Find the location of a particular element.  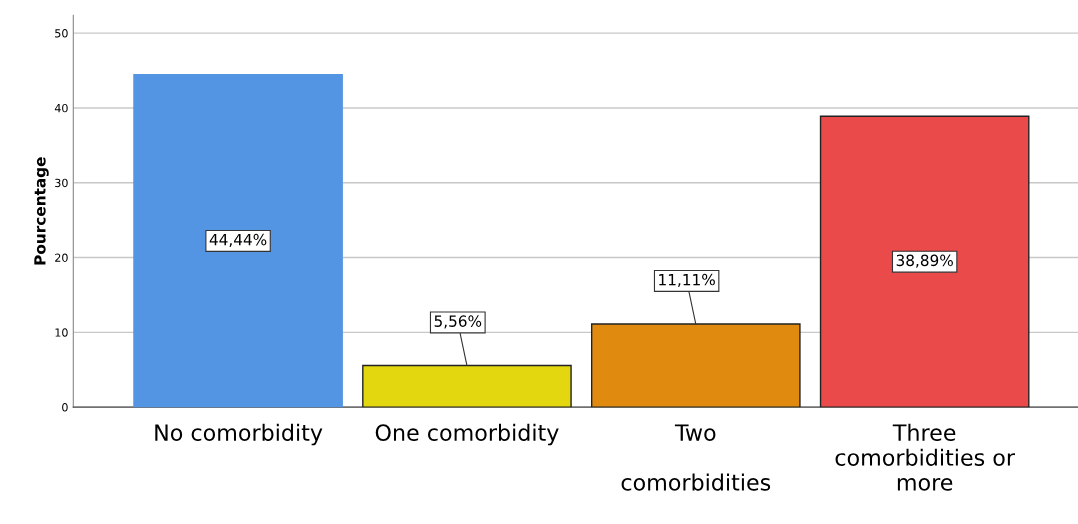

y-tick-label: 0 is located at coordinates (65, 407).